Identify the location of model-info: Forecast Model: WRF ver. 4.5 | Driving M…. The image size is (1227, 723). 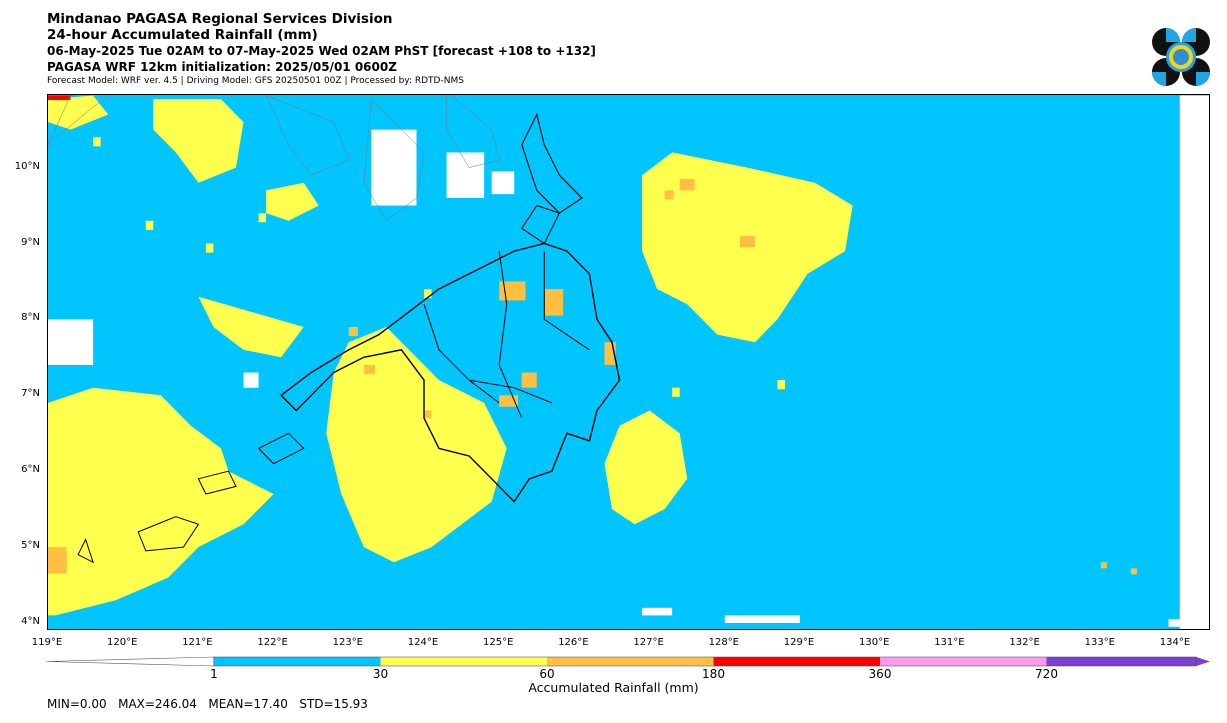
(255, 81).